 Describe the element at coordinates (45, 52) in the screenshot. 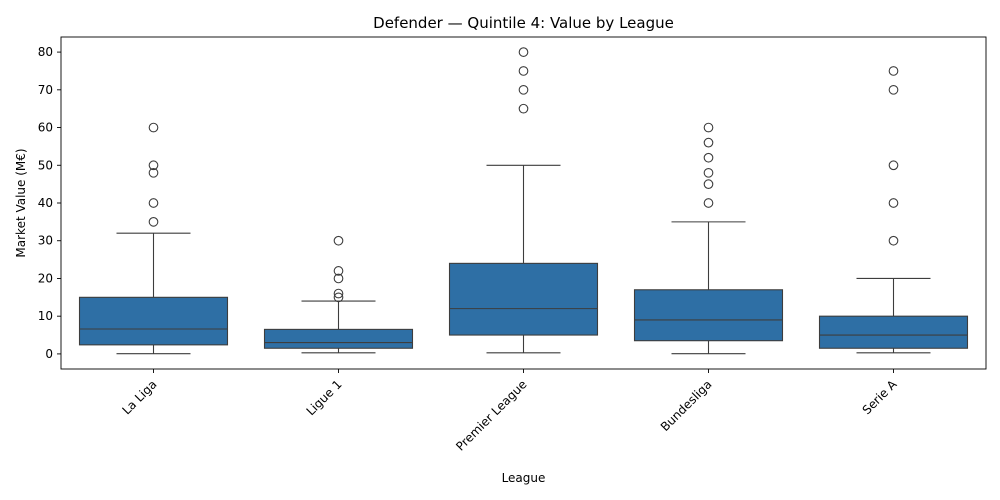

I see `y-tick-label: 80` at that location.